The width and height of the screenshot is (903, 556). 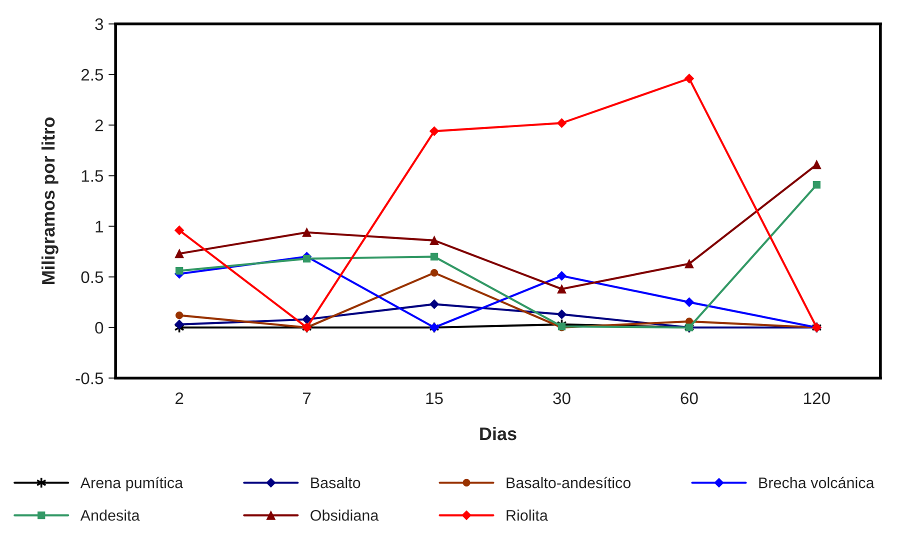 What do you see at coordinates (99, 328) in the screenshot?
I see `y-tick-label: 0` at bounding box center [99, 328].